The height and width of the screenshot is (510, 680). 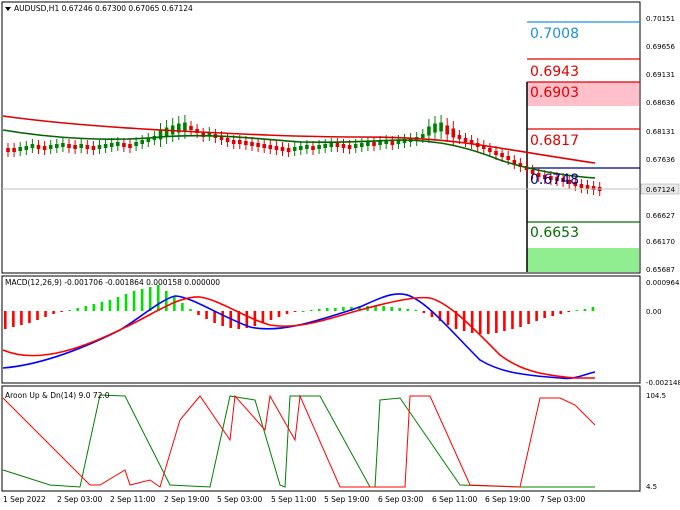 I want to click on time-label: 1 Sep 2022, so click(x=24, y=499).